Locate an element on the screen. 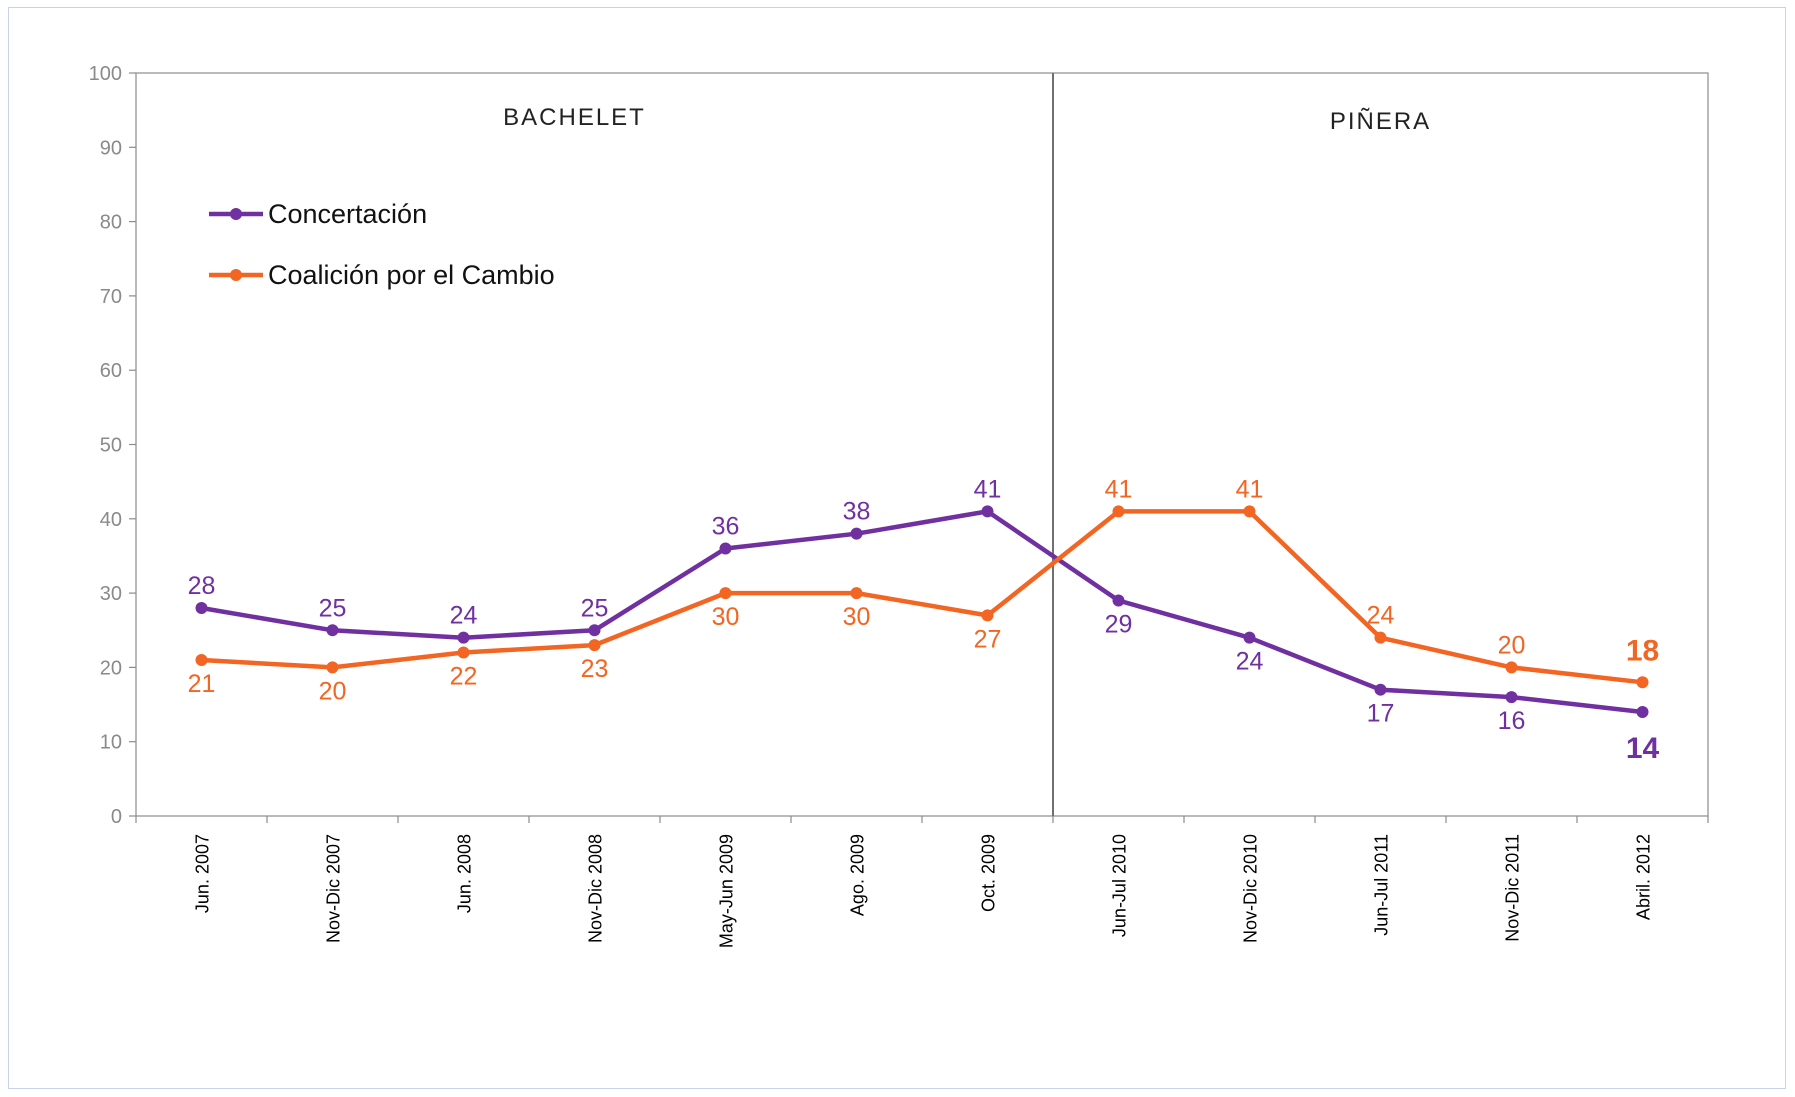 This screenshot has width=1795, height=1097. data-label: 17 is located at coordinates (1381, 714).